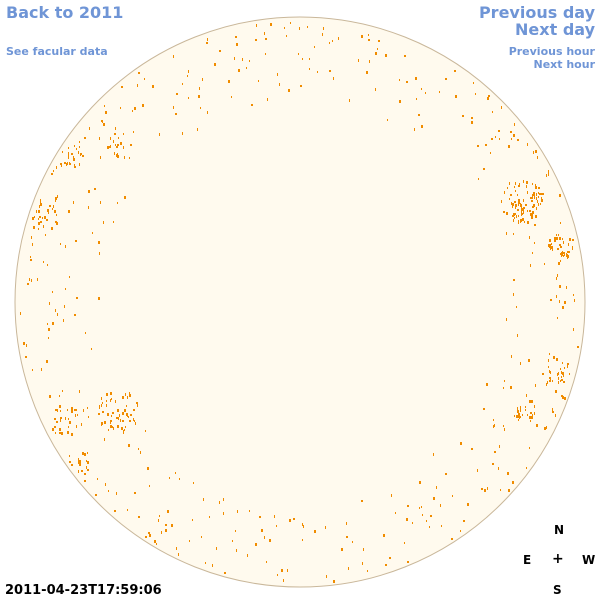 The width and height of the screenshot is (600, 600). Describe the element at coordinates (65, 12) in the screenshot. I see `back-to-year-link: Back to 2011` at that location.